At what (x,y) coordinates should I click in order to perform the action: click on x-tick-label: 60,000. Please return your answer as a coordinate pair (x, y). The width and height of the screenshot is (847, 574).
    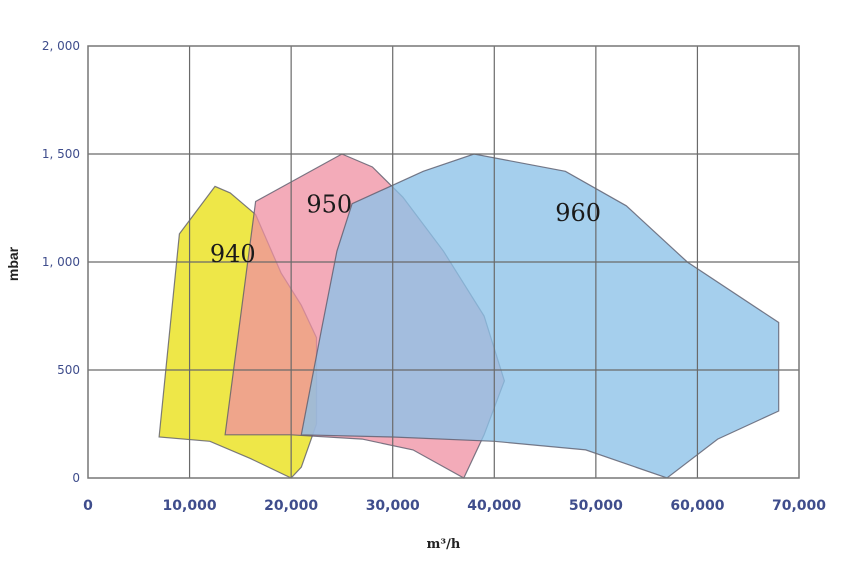
    Looking at the image, I should click on (697, 506).